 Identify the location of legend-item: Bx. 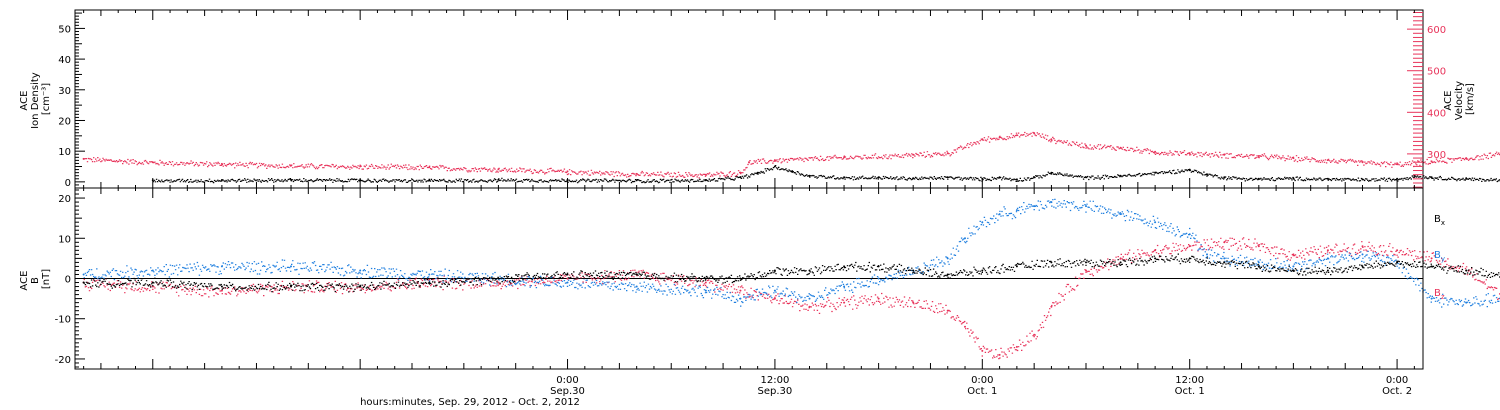
(1439, 220).